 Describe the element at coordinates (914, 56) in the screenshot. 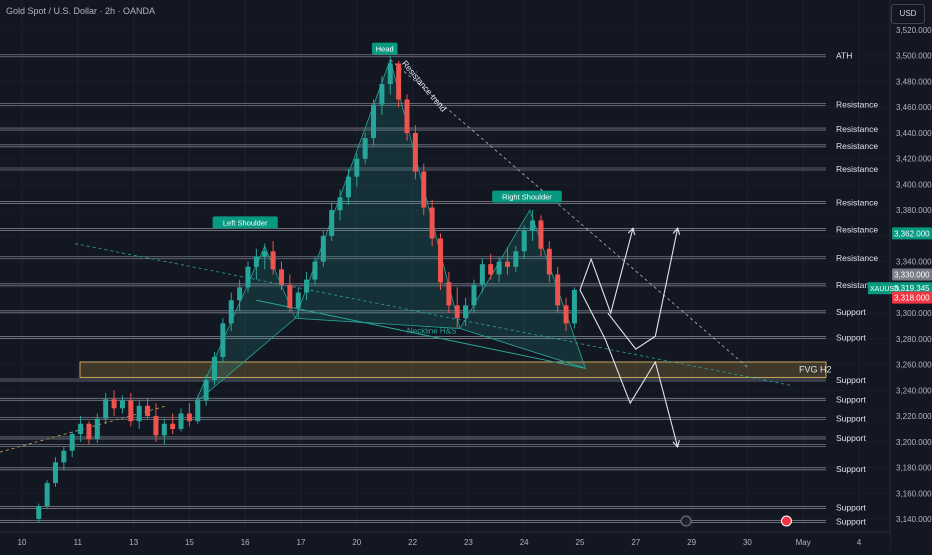

I see `price-tick-label: 3,500.000` at that location.